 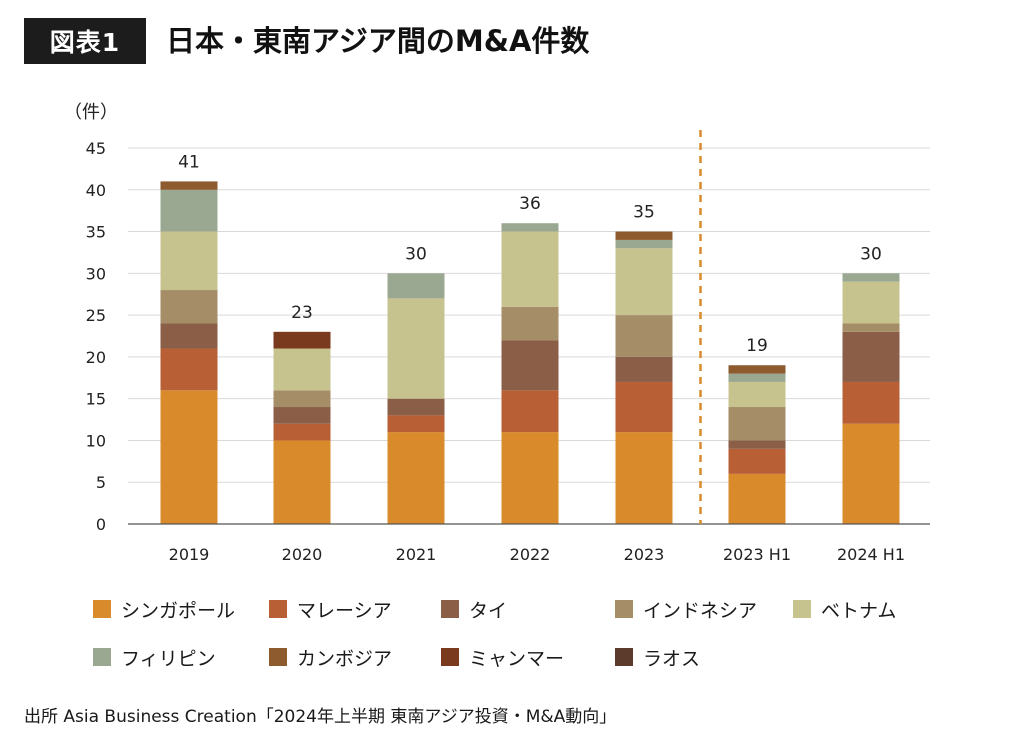 I want to click on y-tick-label: 15, so click(x=96, y=399).